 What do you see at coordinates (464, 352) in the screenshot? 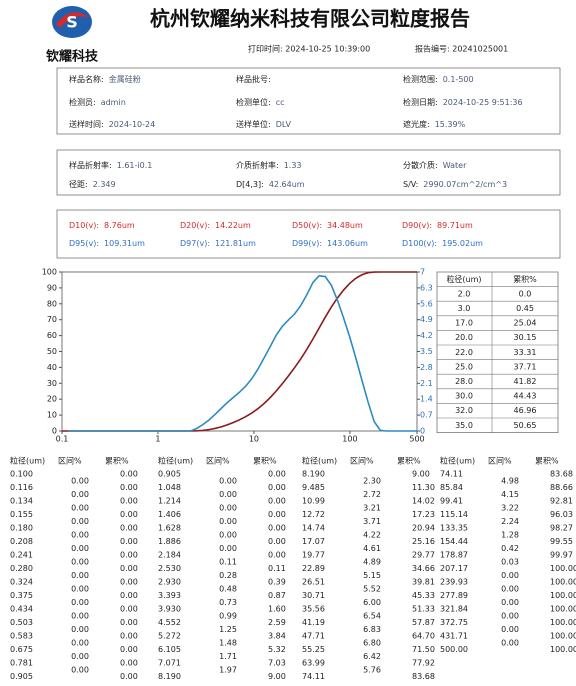
I see `side-table-cell: 22.0` at bounding box center [464, 352].